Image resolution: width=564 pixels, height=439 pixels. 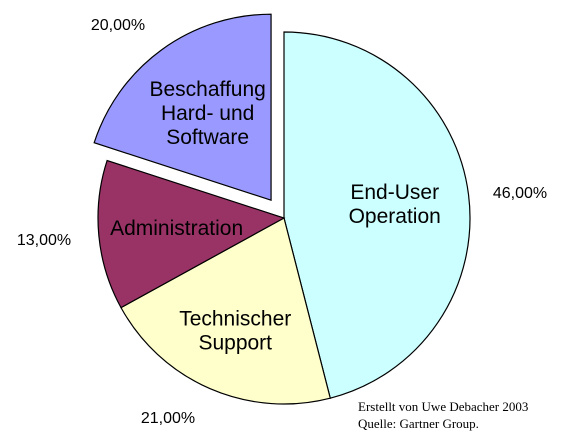 I want to click on slice-label: End-User Operation, so click(x=395, y=204).